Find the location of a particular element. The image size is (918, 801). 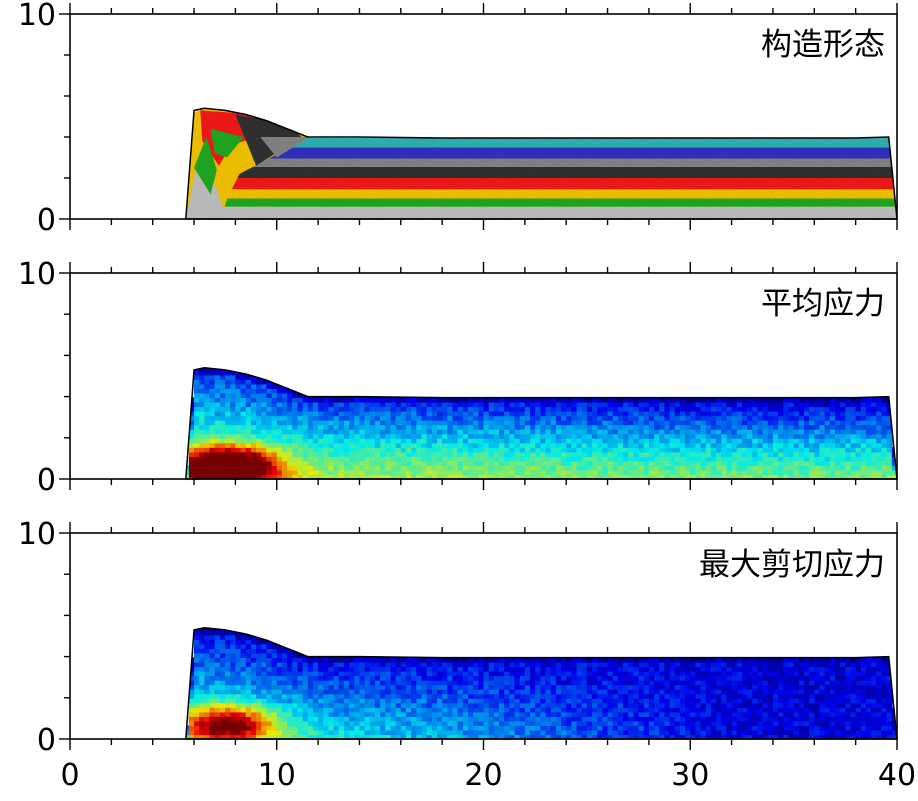

panel-title-structure: 构造形态 is located at coordinates (823, 45).